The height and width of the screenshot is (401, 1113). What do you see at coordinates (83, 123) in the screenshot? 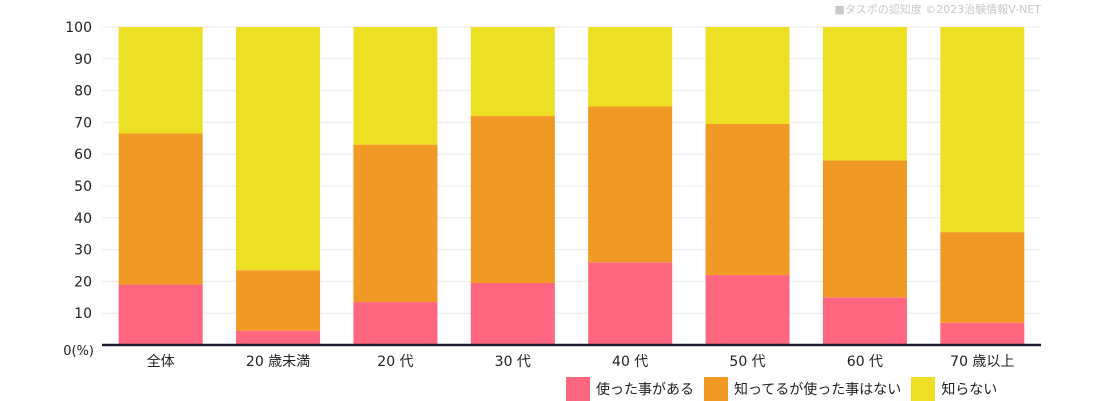
I see `y-tick-label: 70` at bounding box center [83, 123].